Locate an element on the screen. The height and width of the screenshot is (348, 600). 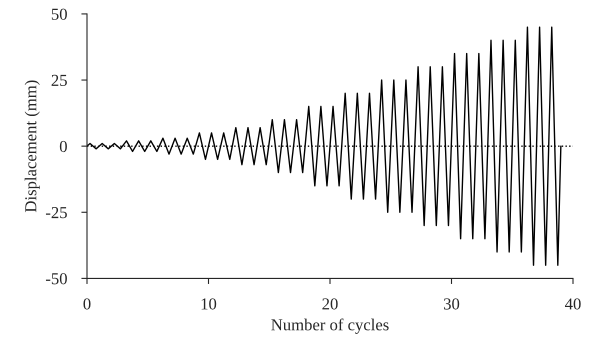
x-tick-label: 20 is located at coordinates (330, 304).